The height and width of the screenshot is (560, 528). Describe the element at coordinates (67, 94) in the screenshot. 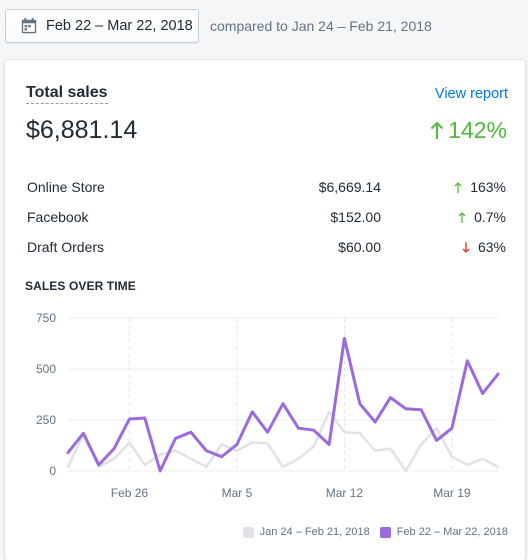

I see `card-title: Total sales` at that location.